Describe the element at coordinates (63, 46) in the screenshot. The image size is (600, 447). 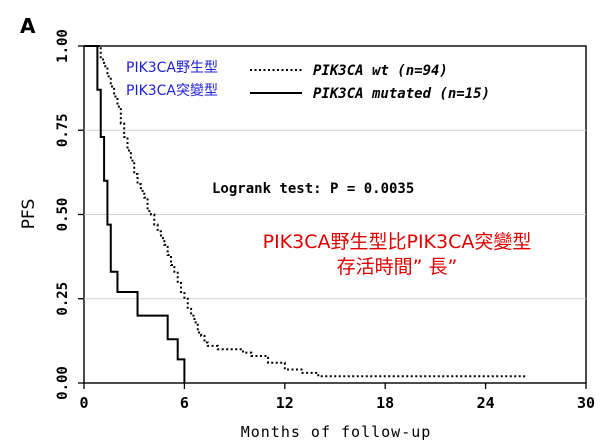
I see `y-tick-label: 1.00` at that location.